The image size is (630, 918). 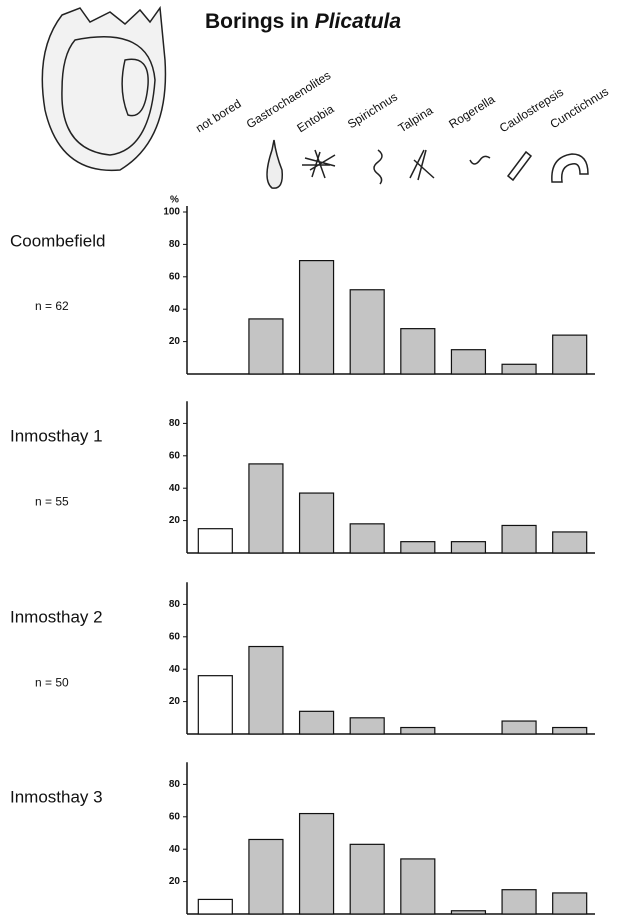 What do you see at coordinates (257, 21) in the screenshot?
I see `title-text: Borings in` at bounding box center [257, 21].